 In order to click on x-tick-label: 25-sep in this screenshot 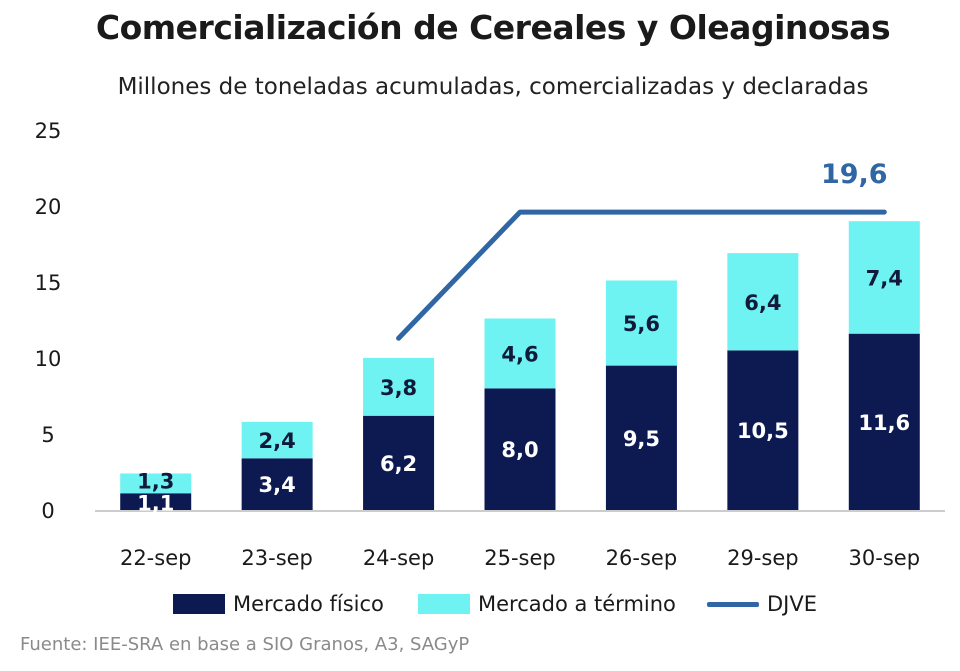, I will do `click(520, 558)`.